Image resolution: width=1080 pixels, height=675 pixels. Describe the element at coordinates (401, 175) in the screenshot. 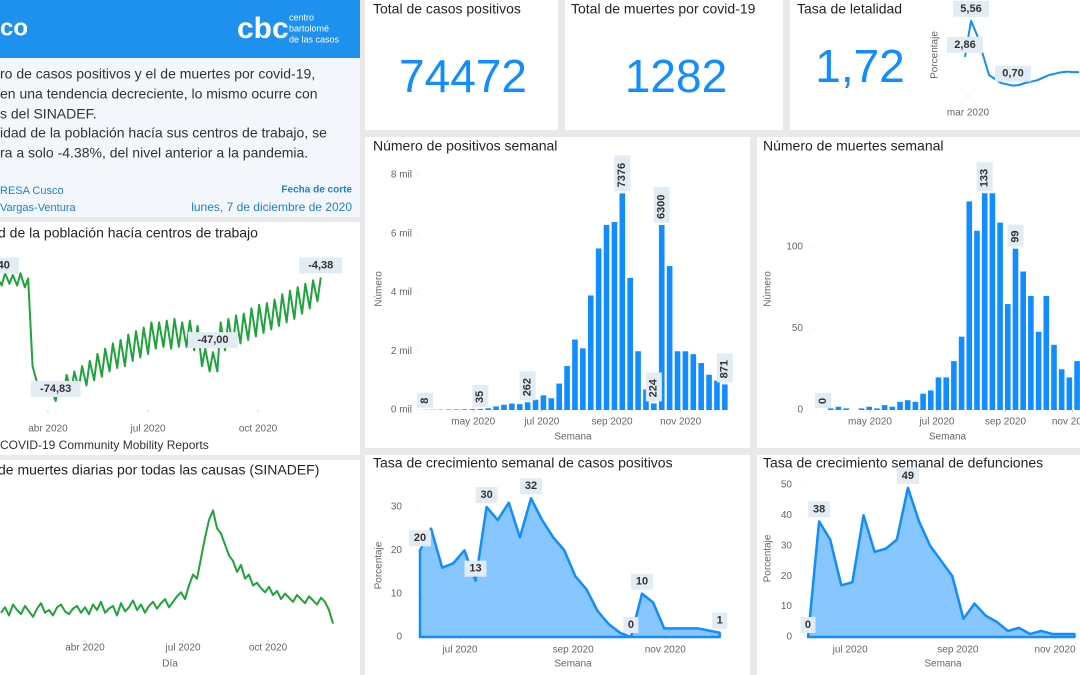

I see `y-tick-label: 8 mil` at that location.